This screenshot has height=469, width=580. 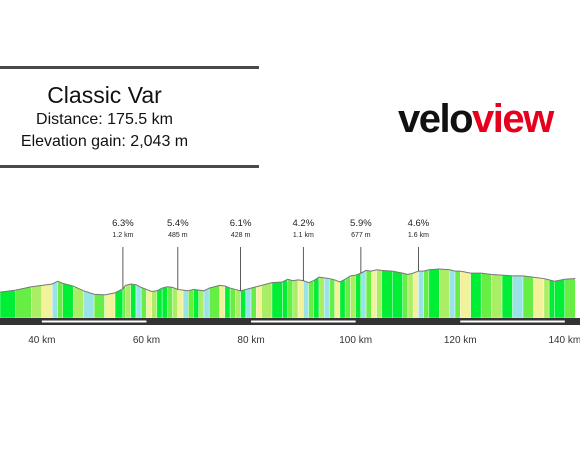 What do you see at coordinates (419, 223) in the screenshot?
I see `climb-gradient-label: 4.6%` at bounding box center [419, 223].